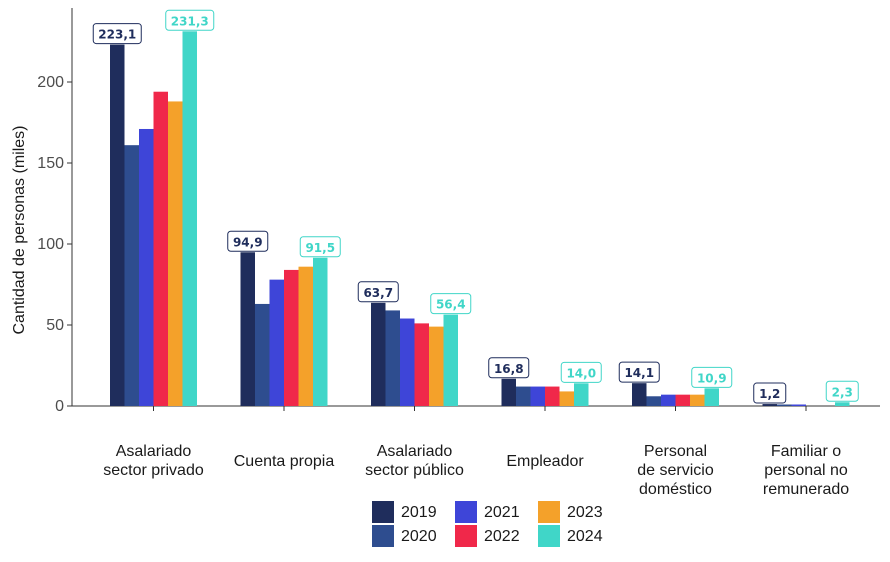 This screenshot has height=562, width=890. Describe the element at coordinates (59, 406) in the screenshot. I see `y-tick-label: 0` at that location.